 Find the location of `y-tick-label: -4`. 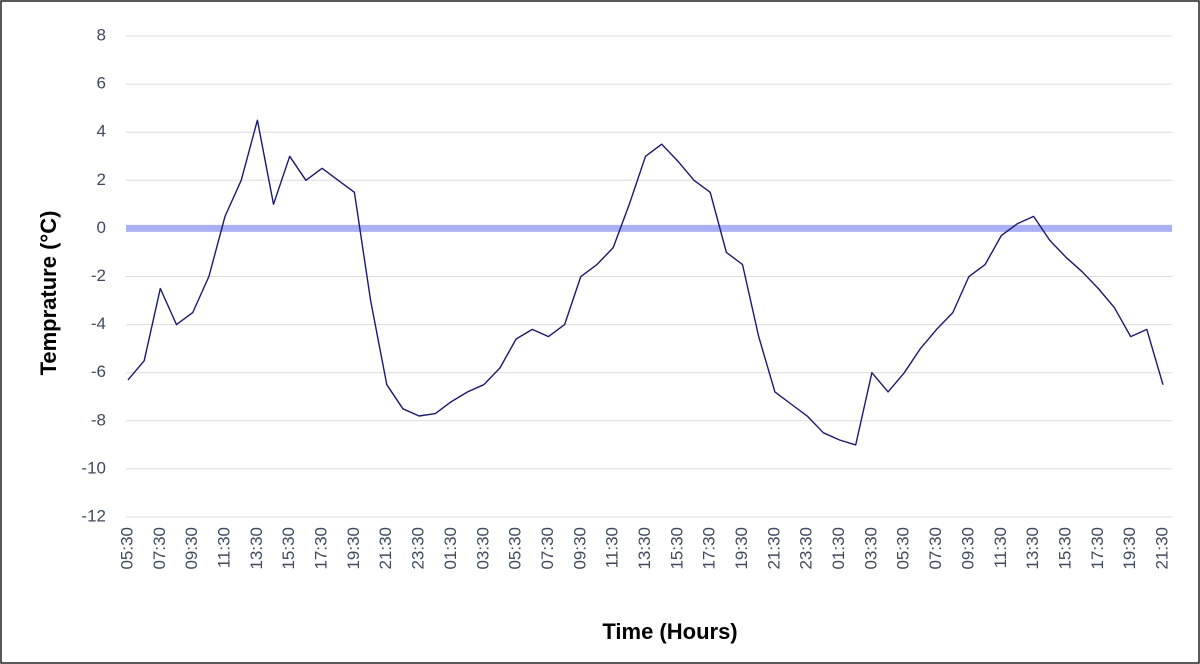

y-tick-label: -4 is located at coordinates (98, 323).